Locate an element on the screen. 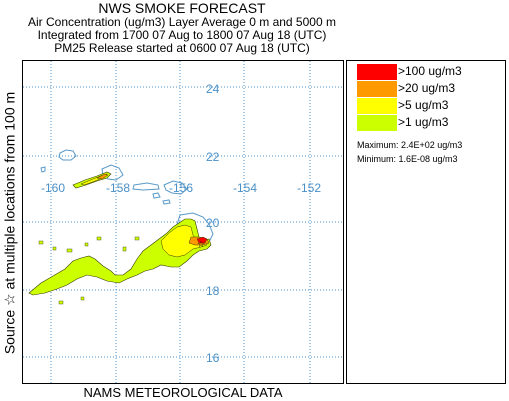 The height and width of the screenshot is (401, 509). lat-label-18: 18 is located at coordinates (213, 291).